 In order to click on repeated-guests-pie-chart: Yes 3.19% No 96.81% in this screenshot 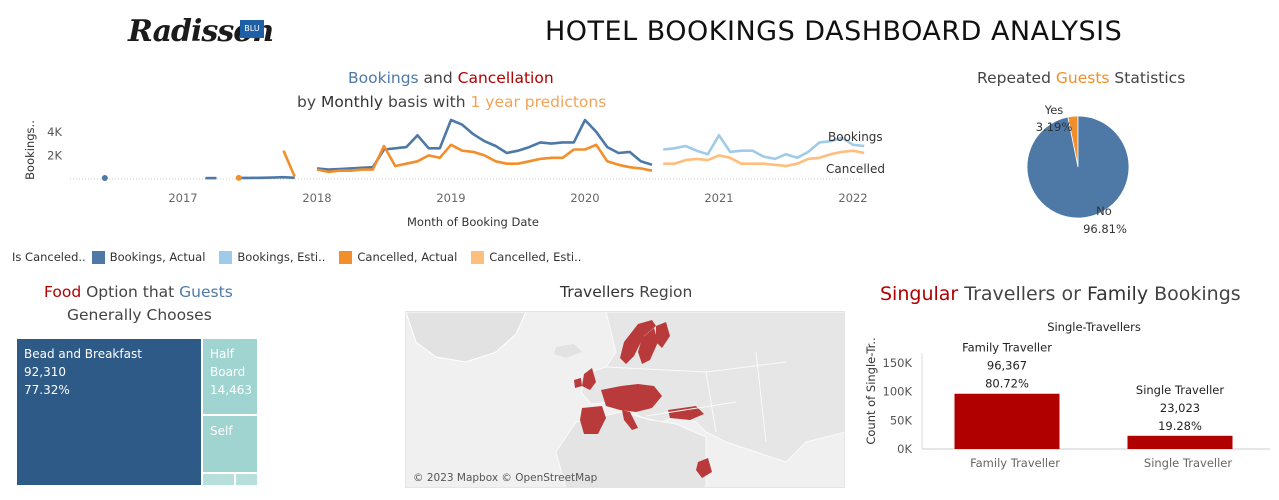, I will do `click(1078, 169)`.